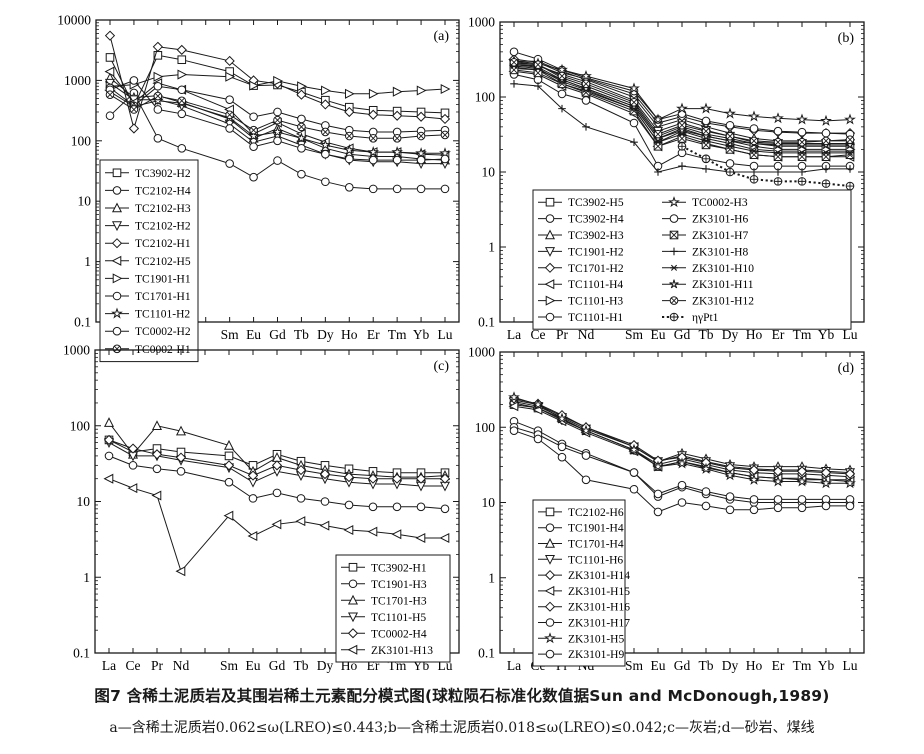  I want to click on panel-b-point-pt1, so click(706, 158).